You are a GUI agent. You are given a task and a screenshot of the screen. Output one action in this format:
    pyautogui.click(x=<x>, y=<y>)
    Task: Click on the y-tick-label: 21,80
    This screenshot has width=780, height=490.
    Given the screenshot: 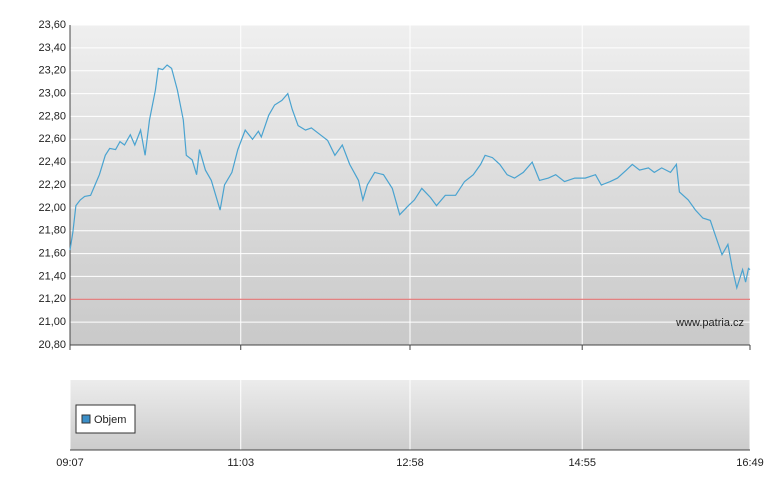 What is the action you would take?
    pyautogui.click(x=52, y=231)
    